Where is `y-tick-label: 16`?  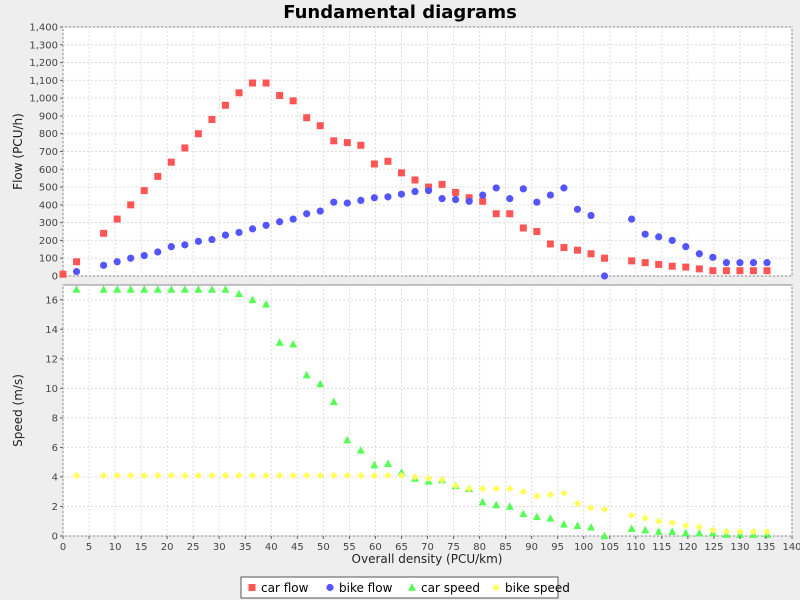
y-tick-label: 16 is located at coordinates (51, 300).